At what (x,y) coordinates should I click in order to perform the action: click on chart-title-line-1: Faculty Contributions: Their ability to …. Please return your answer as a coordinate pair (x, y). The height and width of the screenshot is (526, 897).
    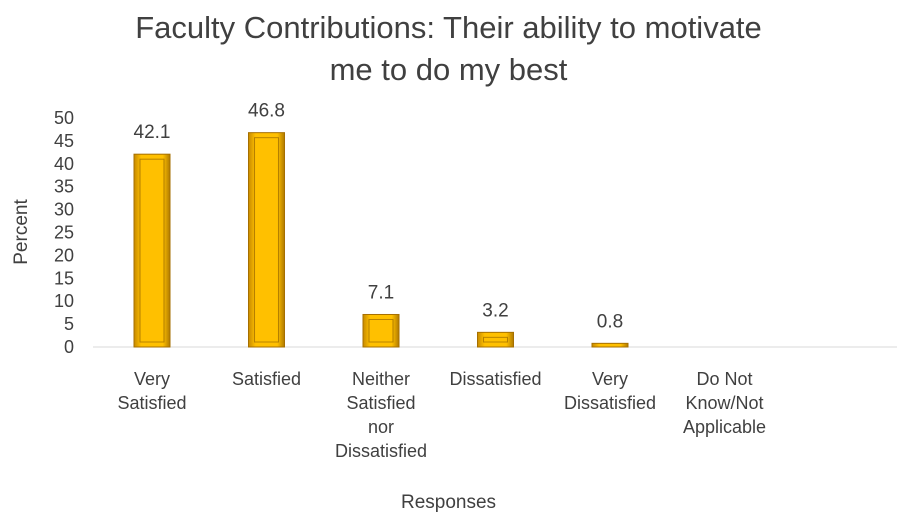
    Looking at the image, I should click on (448, 27).